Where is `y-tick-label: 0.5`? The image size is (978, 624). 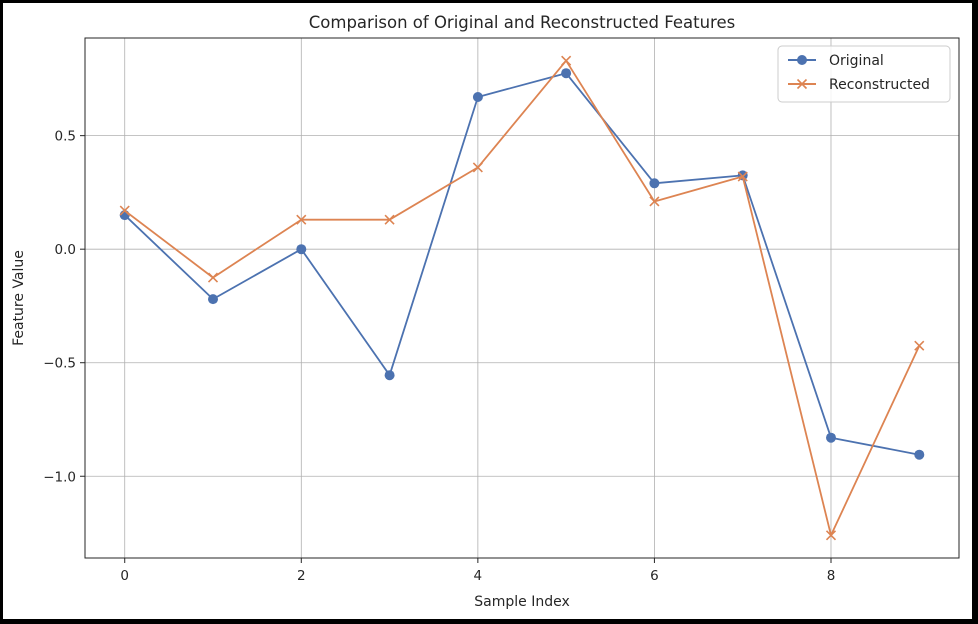 y-tick-label: 0.5 is located at coordinates (65, 137).